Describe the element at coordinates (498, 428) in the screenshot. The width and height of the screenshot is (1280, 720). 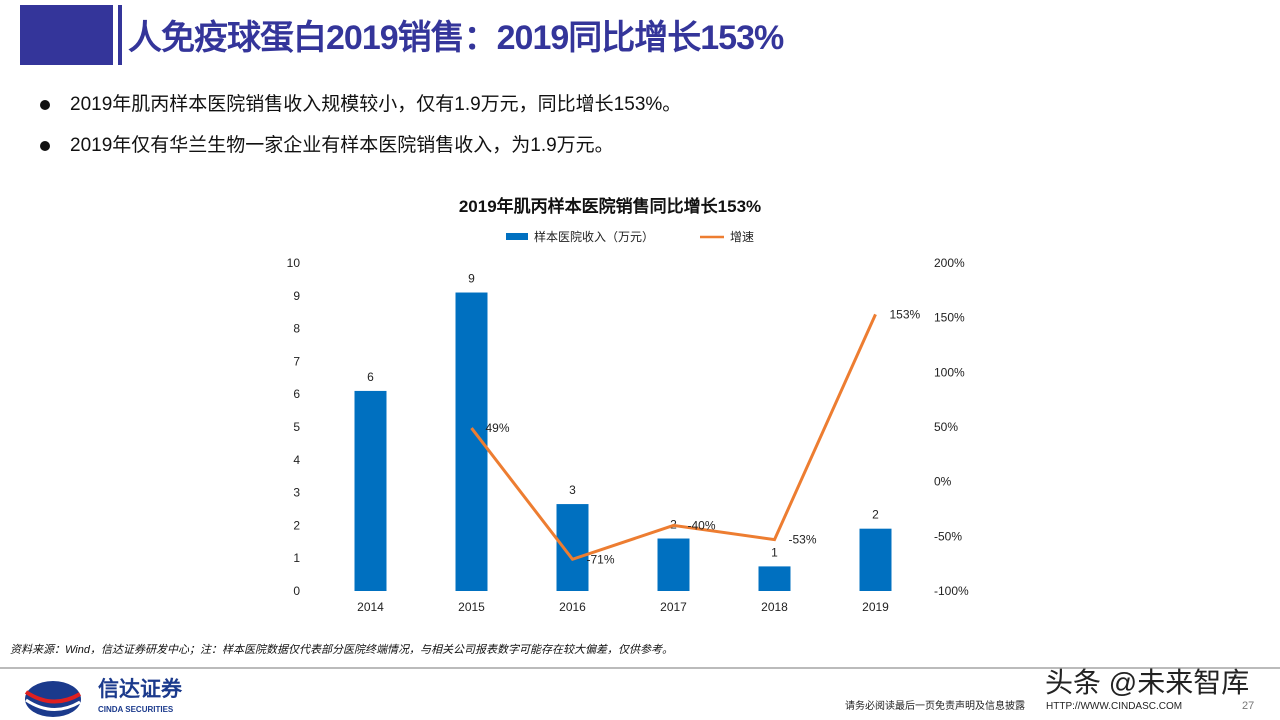
I see `line-label: 49%` at that location.